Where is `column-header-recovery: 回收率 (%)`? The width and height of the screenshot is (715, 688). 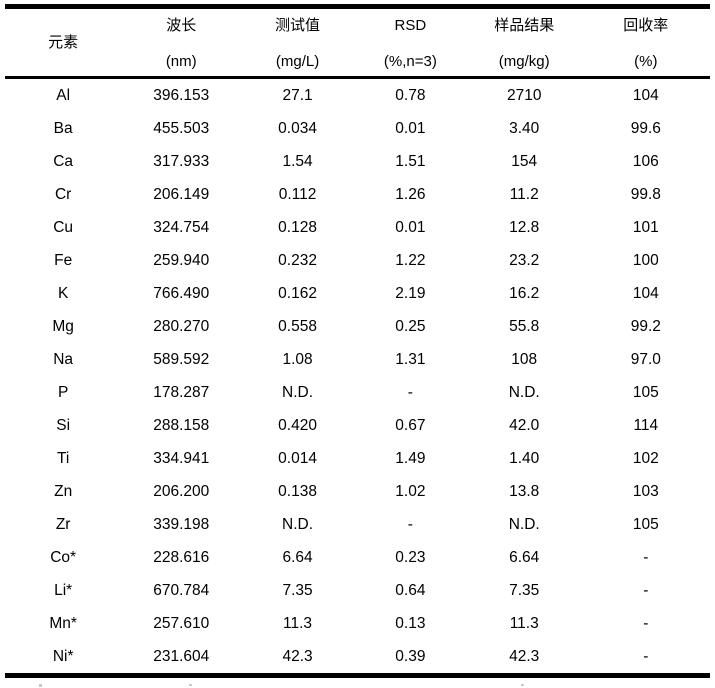
column-header-recovery: 回收率 (%) is located at coordinates (646, 42).